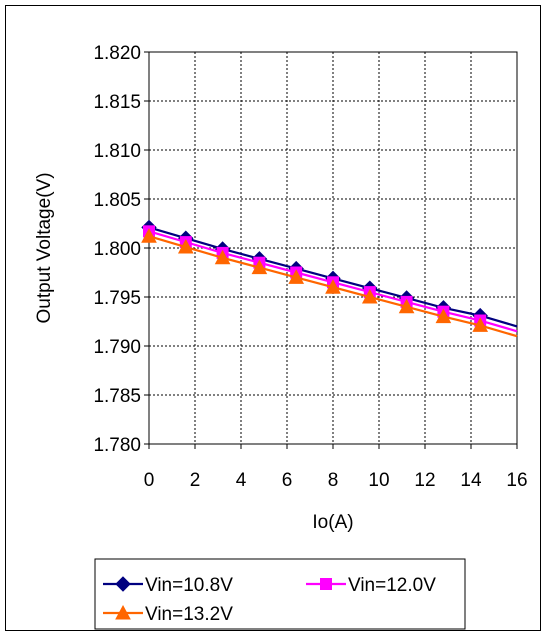 This screenshot has width=547, height=635. I want to click on y-tick-label: 1.785, so click(117, 396).